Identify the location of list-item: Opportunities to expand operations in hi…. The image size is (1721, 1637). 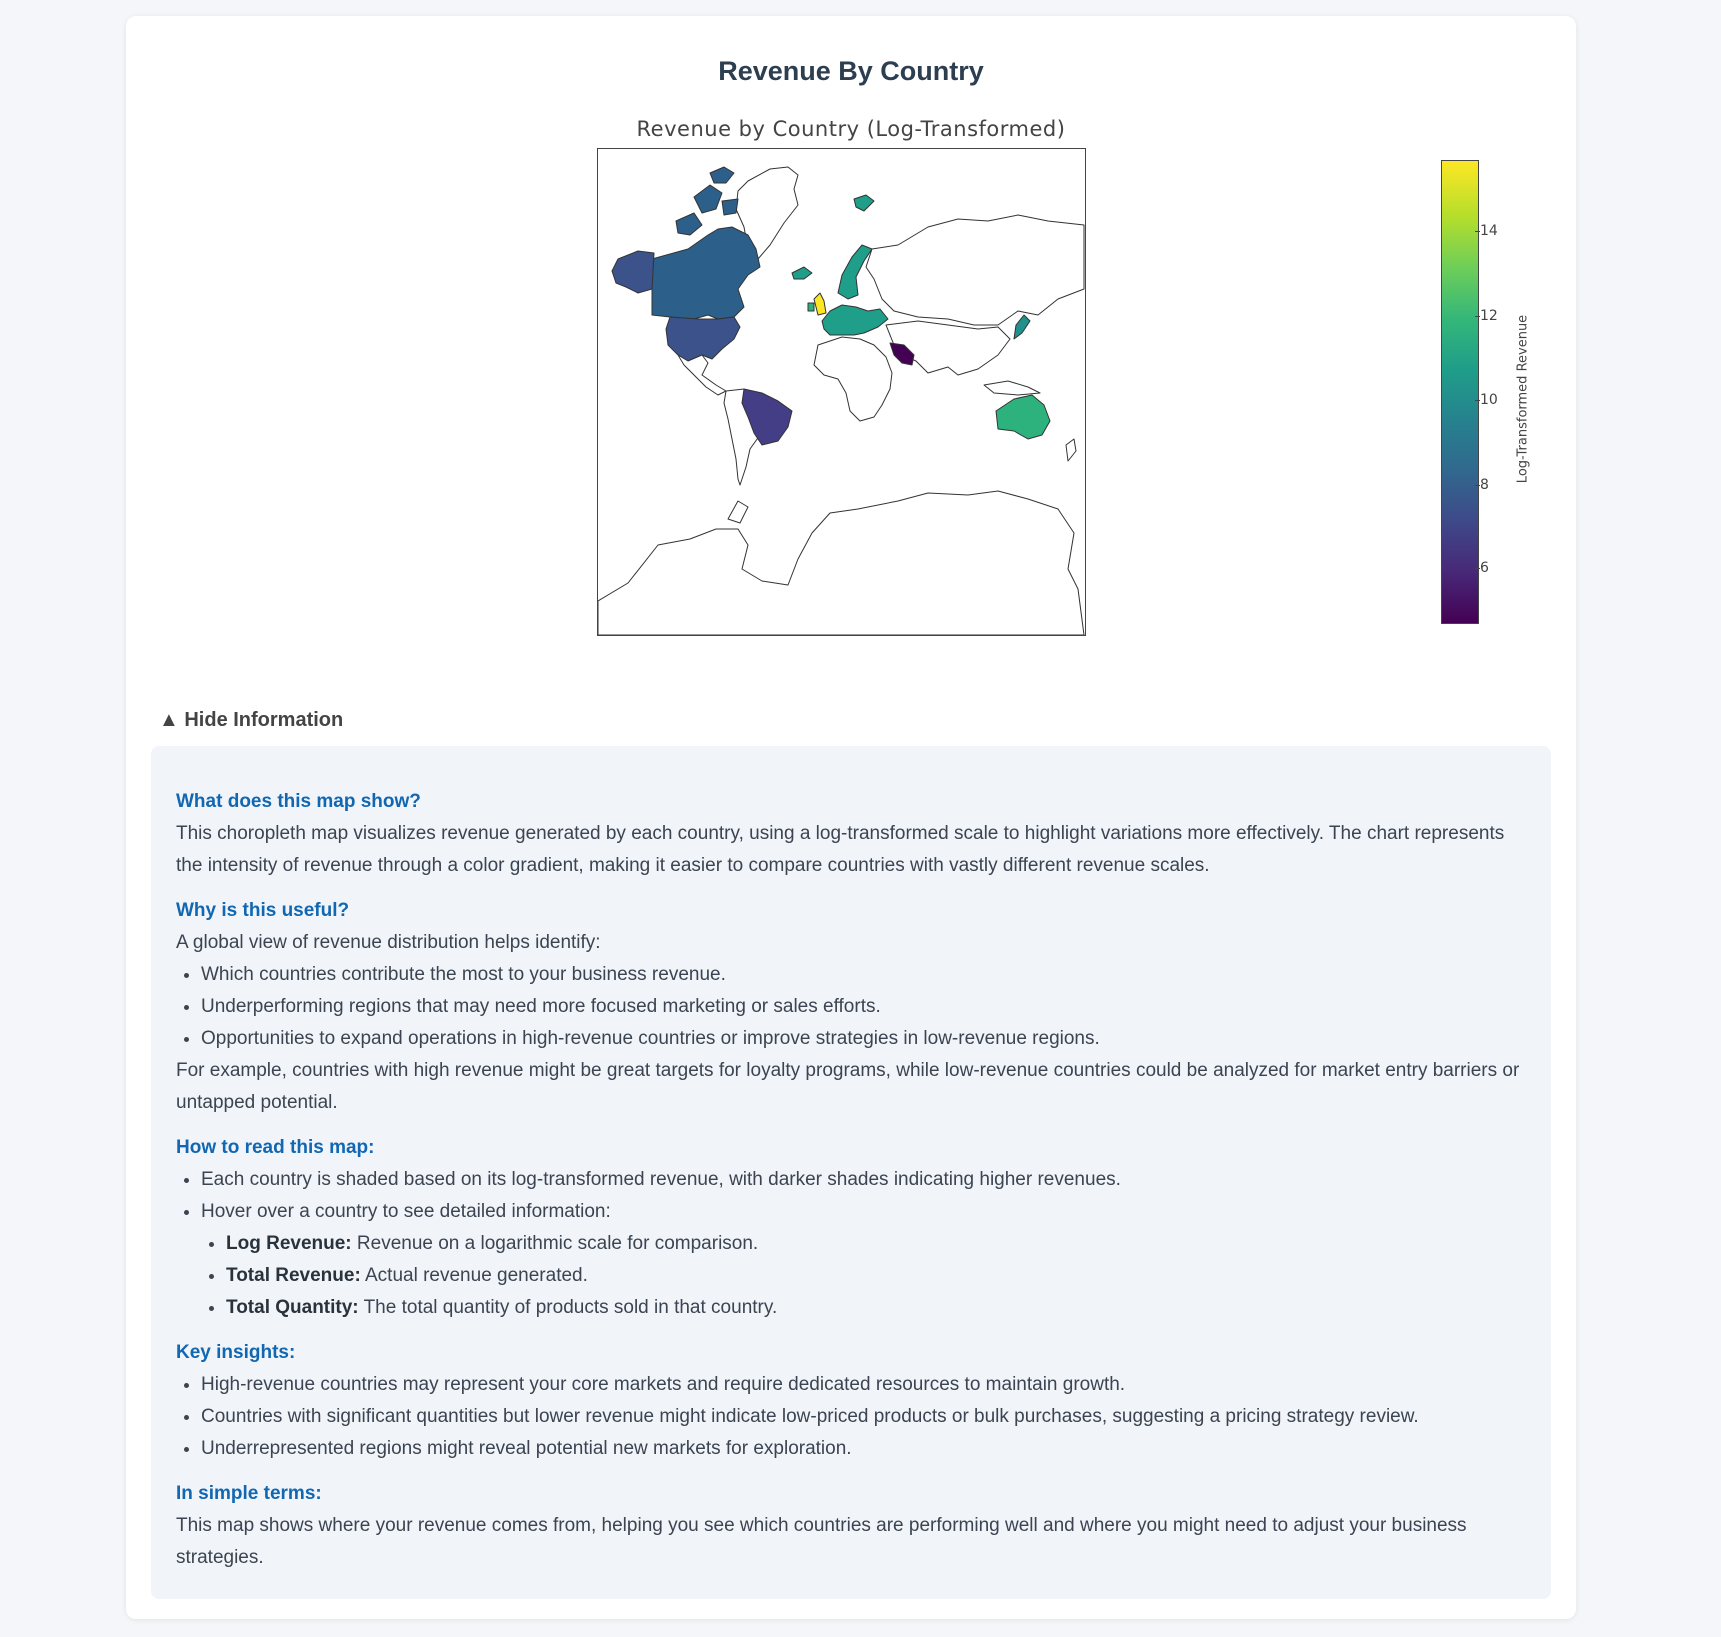
(861, 1039).